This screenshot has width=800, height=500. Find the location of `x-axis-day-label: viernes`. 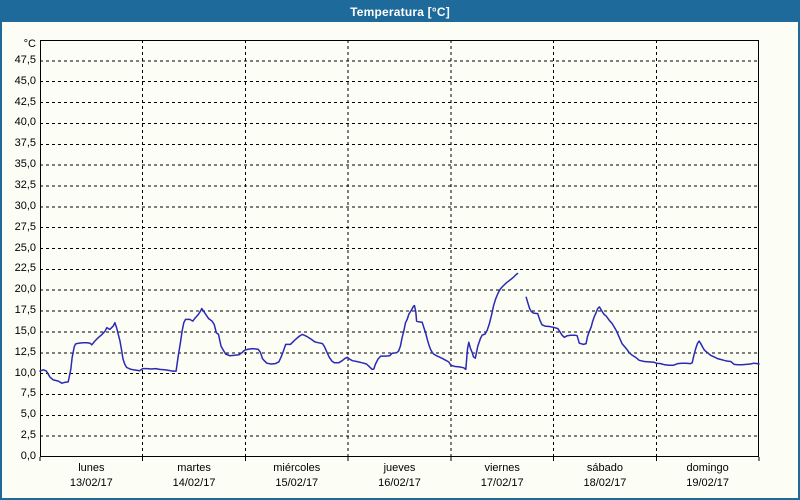

x-axis-day-label: viernes is located at coordinates (502, 468).